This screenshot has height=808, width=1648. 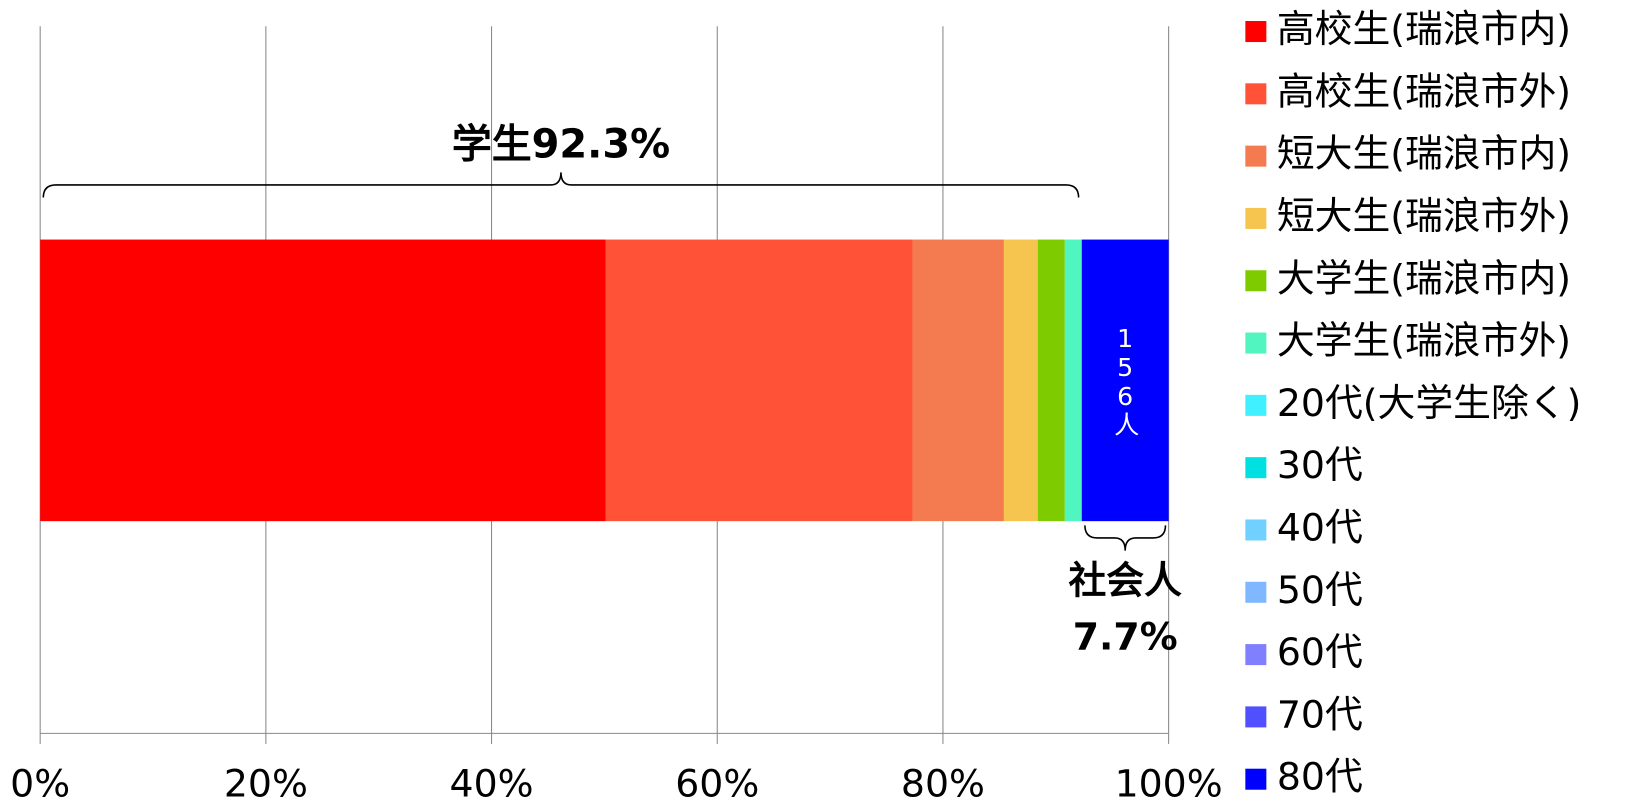 I want to click on segment-label: 156人, so click(x=1125, y=380).